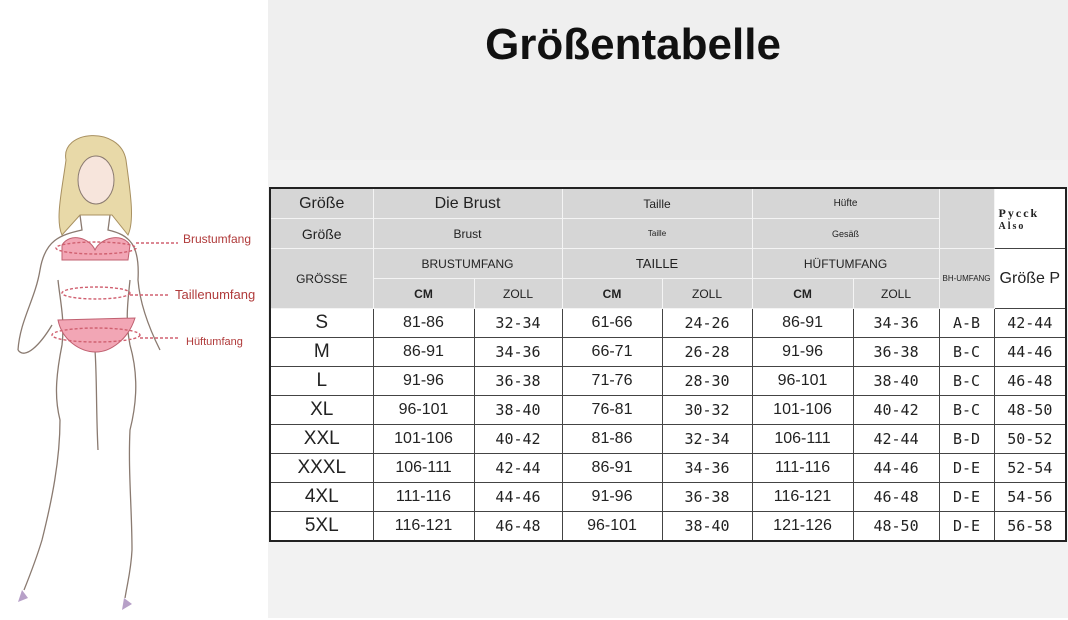 This screenshot has height=620, width=1068. I want to click on header-cell: Größe P, so click(1030, 278).